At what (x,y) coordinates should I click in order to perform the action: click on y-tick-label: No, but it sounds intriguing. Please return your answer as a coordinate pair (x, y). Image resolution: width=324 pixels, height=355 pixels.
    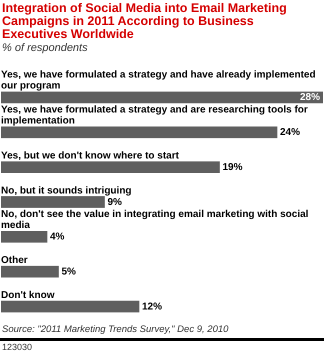
    Looking at the image, I should click on (66, 190).